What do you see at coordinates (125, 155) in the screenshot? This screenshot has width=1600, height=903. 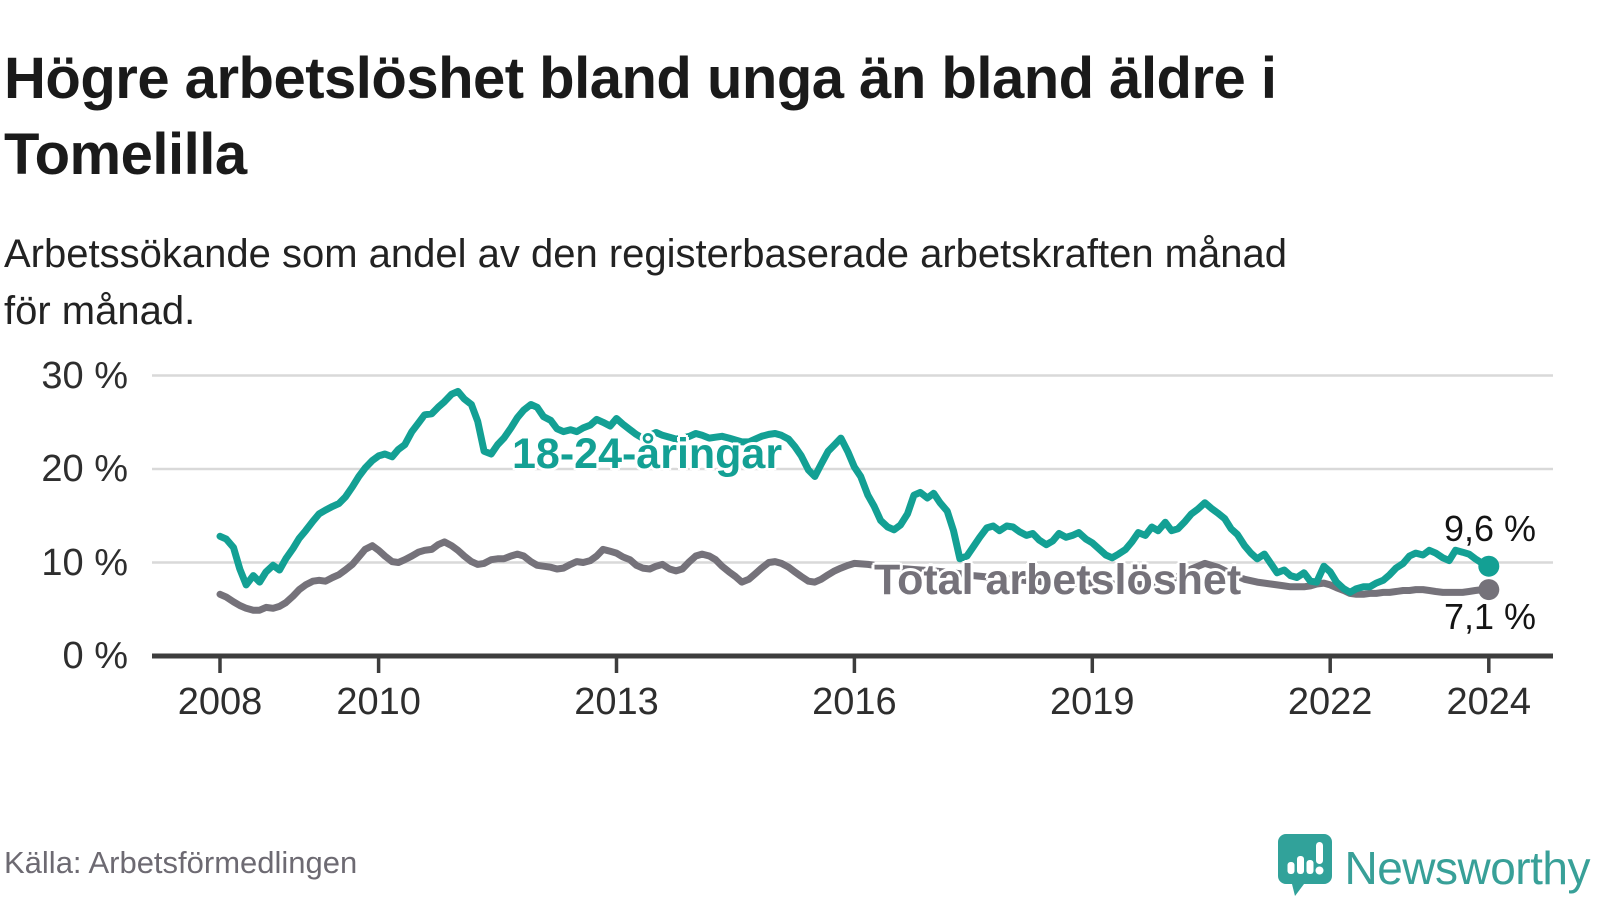 I see `page-title-line2: Tomelilla` at bounding box center [125, 155].